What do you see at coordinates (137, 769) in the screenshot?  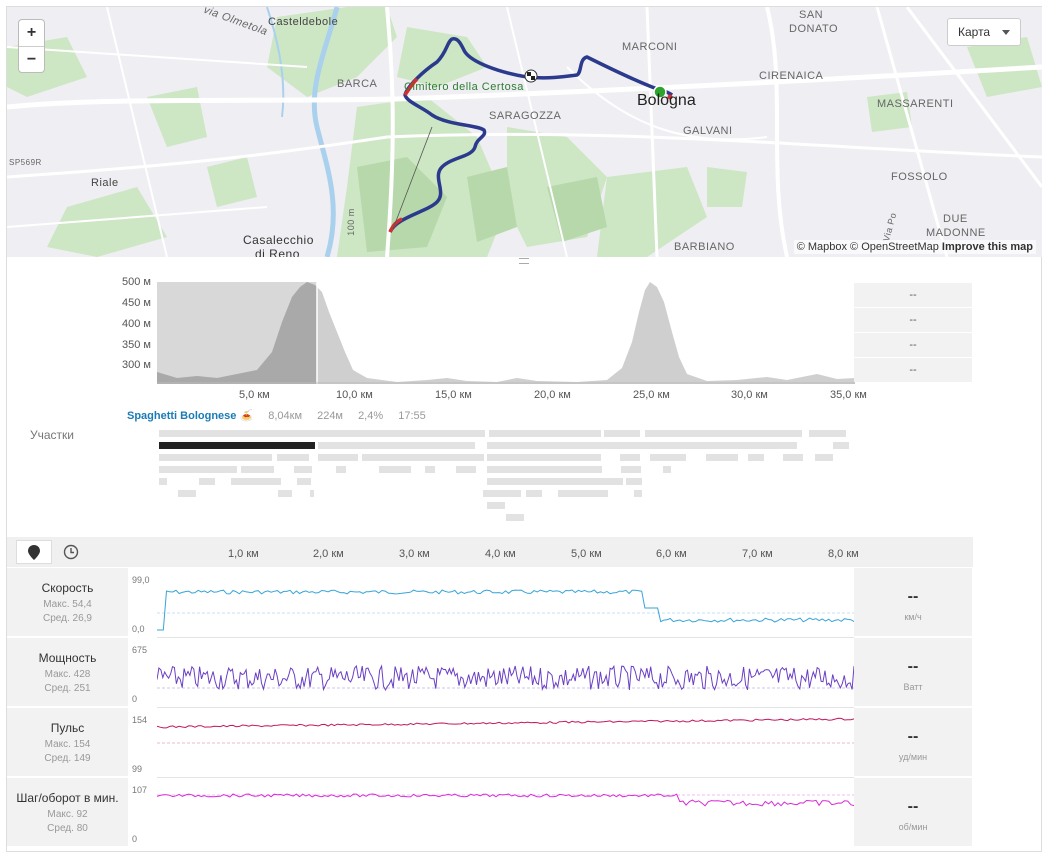 I see `stream-y-min: 99` at bounding box center [137, 769].